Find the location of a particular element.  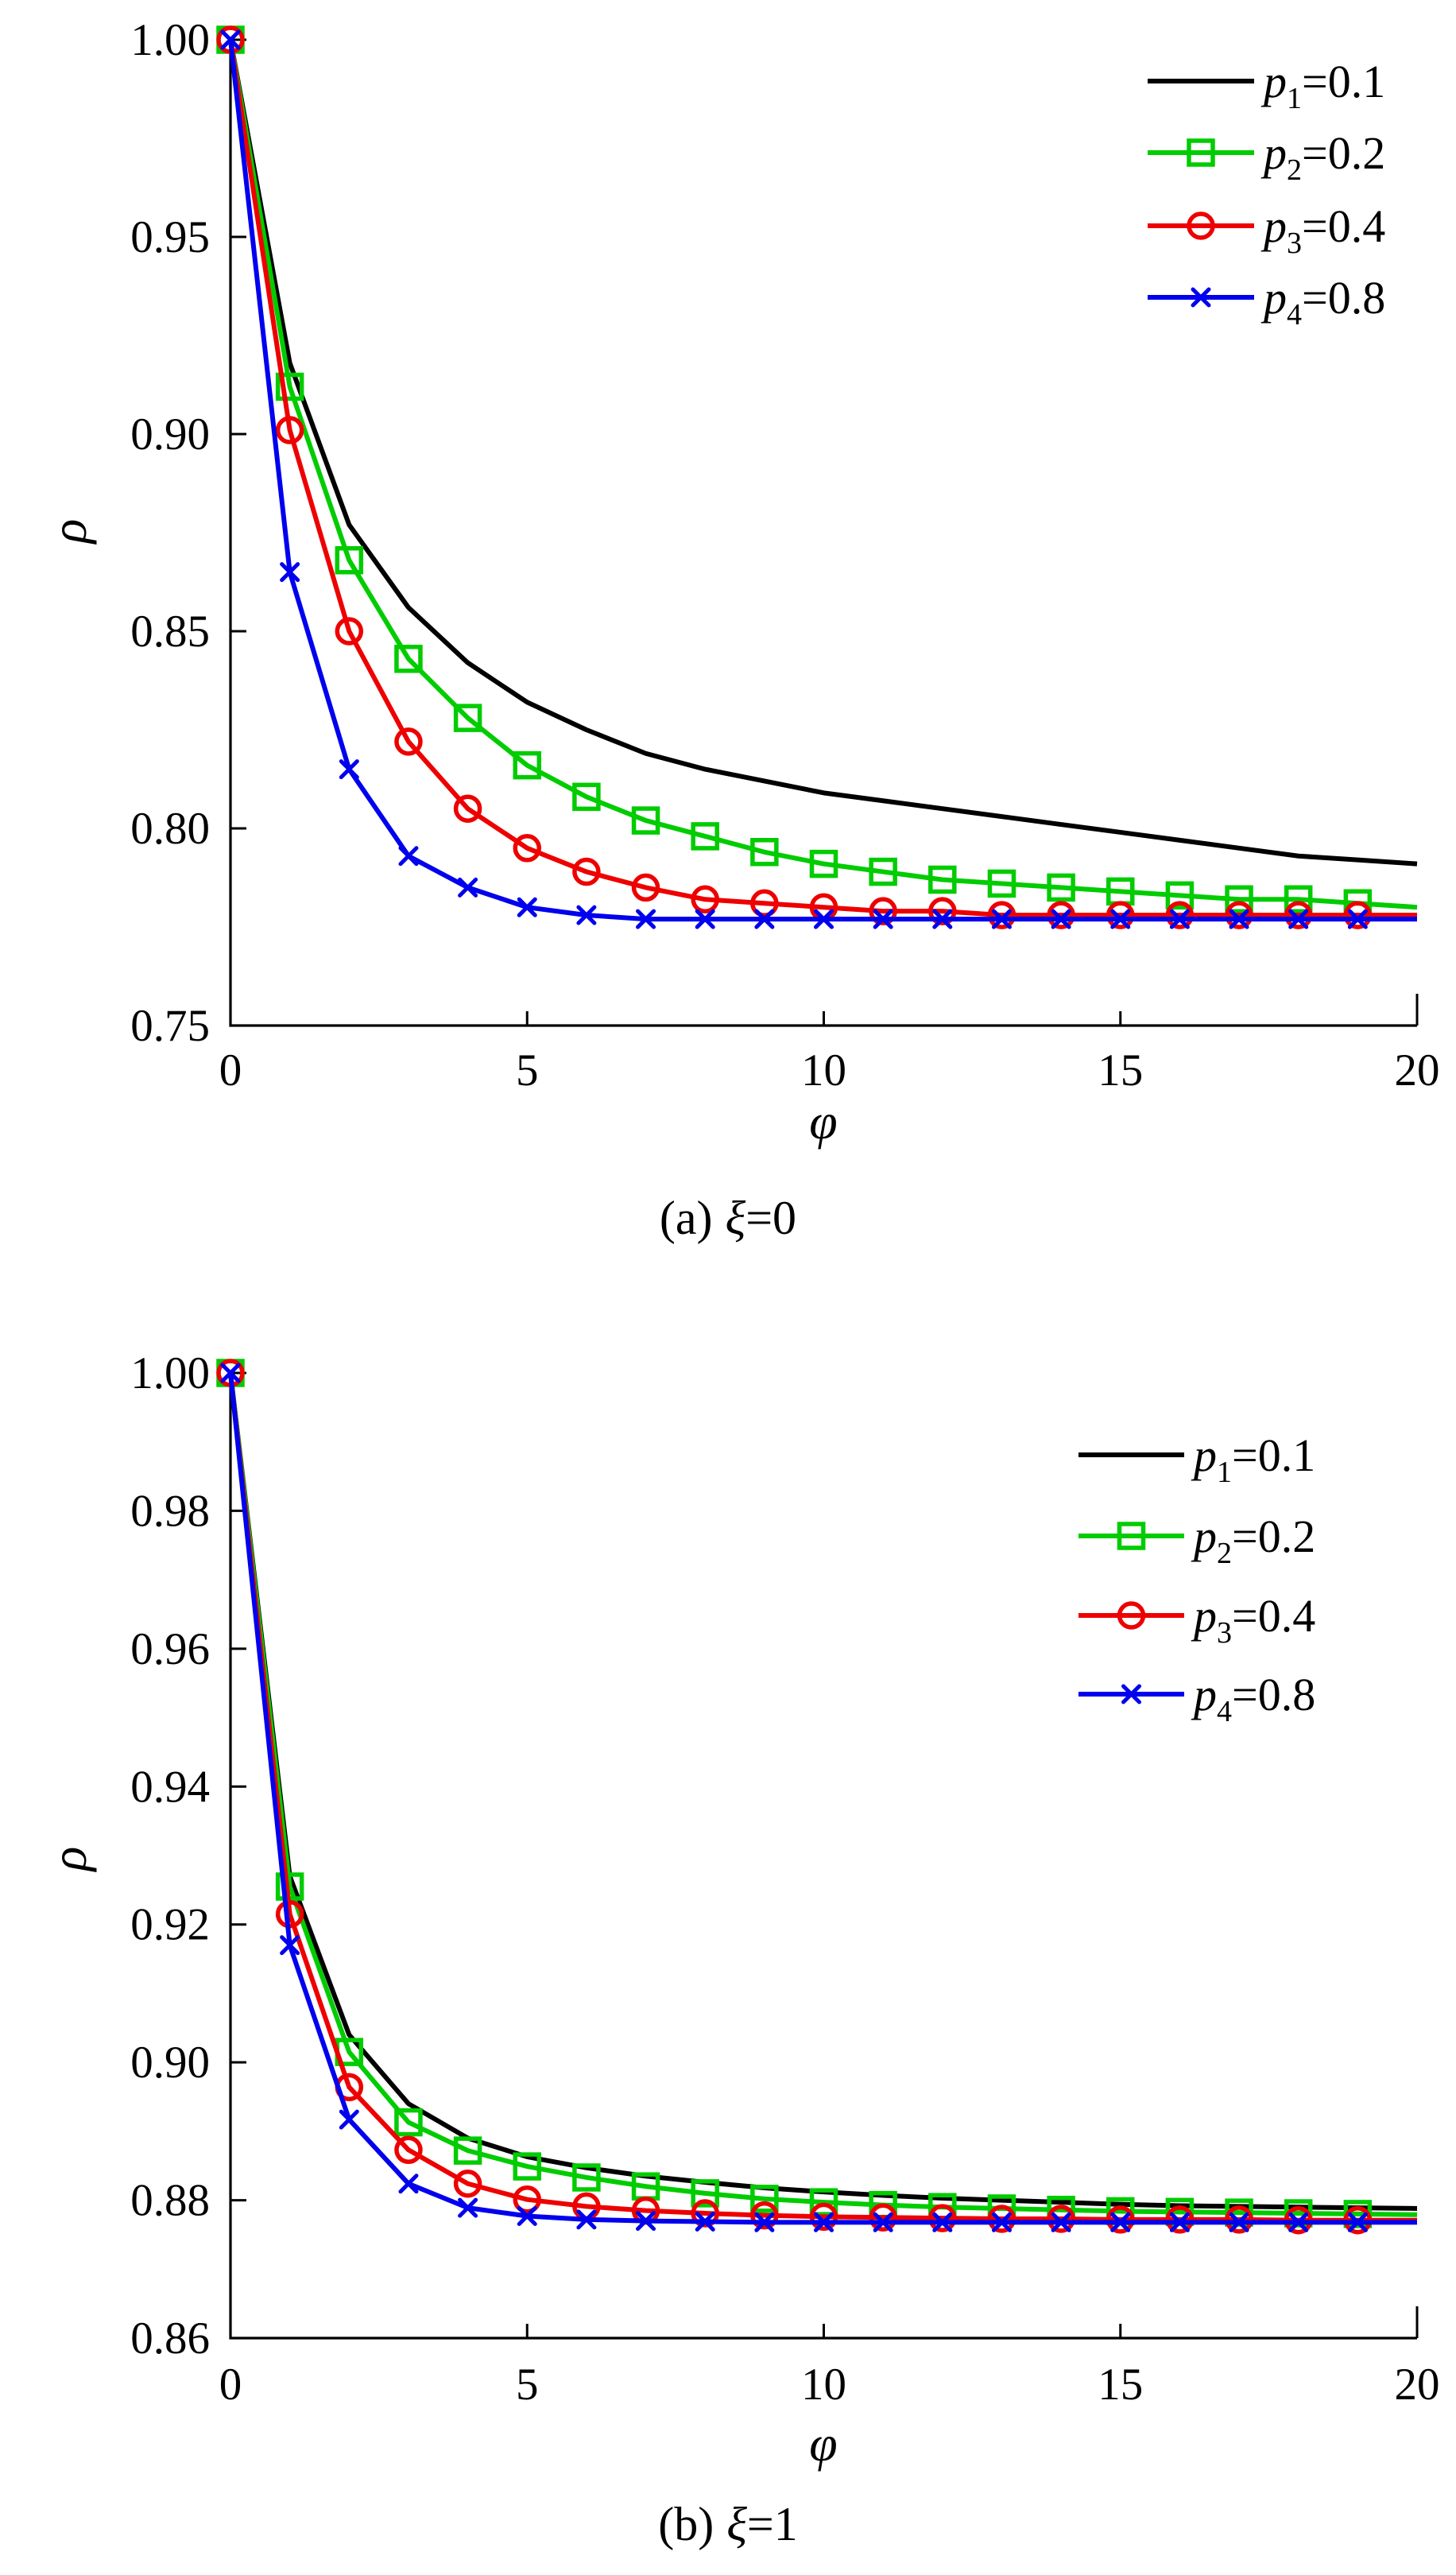

caption-b: (b) ξ=1 is located at coordinates (728, 2524).